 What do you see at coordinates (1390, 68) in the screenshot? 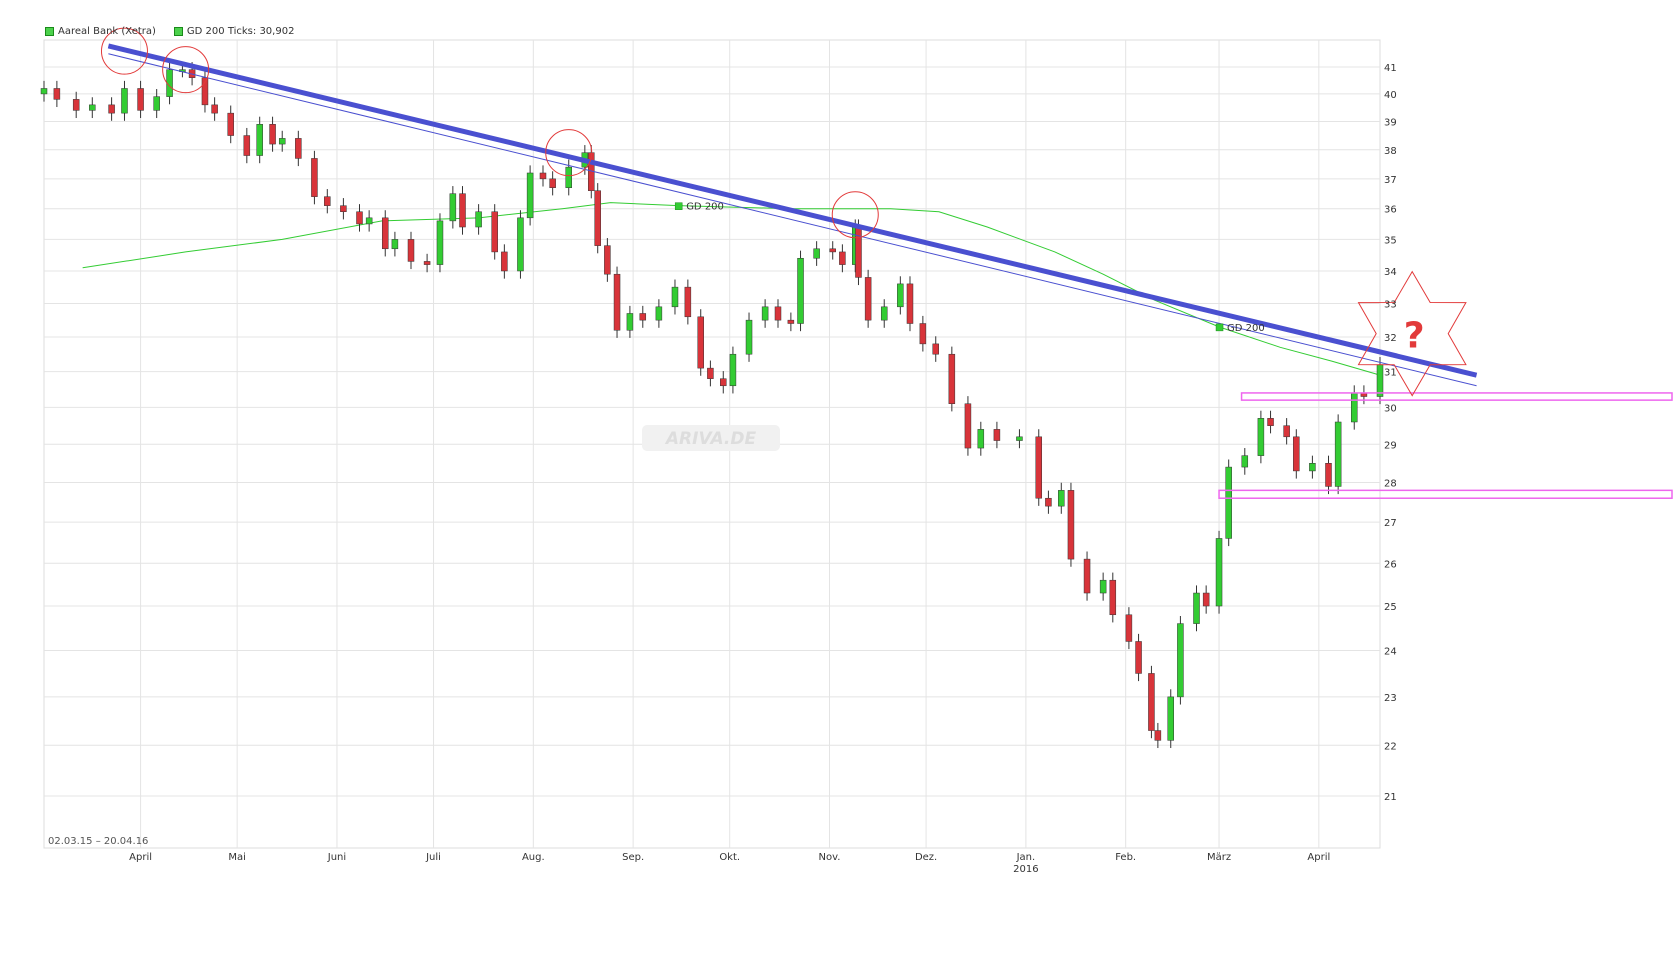
I see `y-tick-label: 41` at bounding box center [1390, 68].